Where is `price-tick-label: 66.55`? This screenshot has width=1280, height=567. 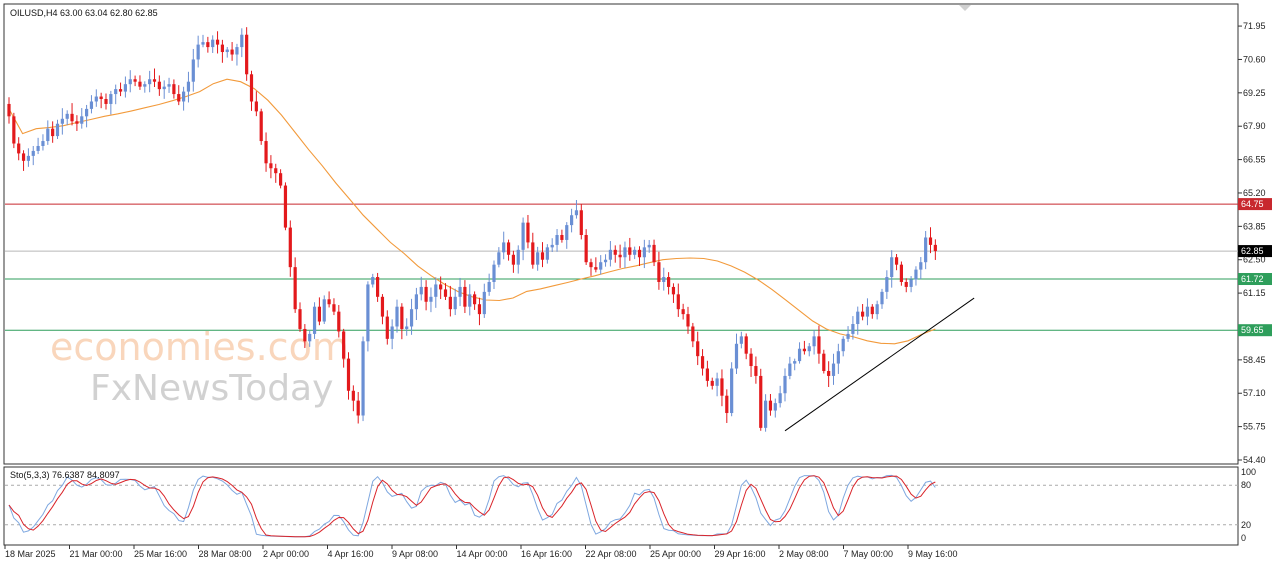
price-tick-label: 66.55 is located at coordinates (1254, 160).